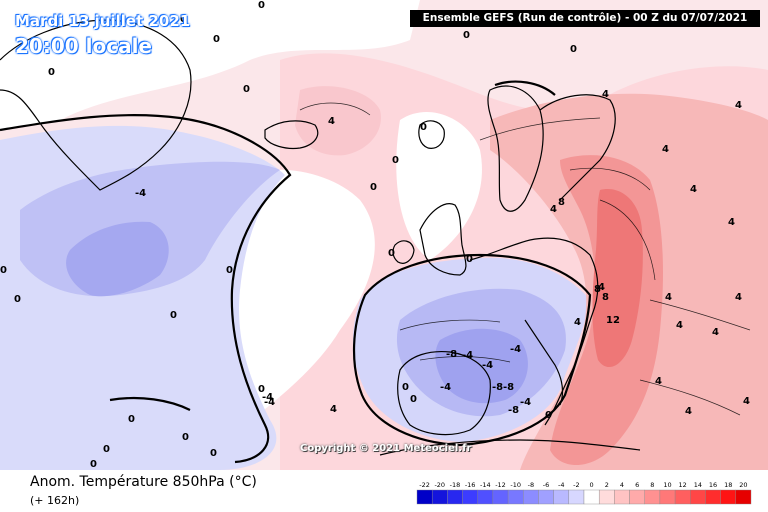  What do you see at coordinates (515, 485) in the screenshot?
I see `scale-tick-label: -10` at bounding box center [515, 485].